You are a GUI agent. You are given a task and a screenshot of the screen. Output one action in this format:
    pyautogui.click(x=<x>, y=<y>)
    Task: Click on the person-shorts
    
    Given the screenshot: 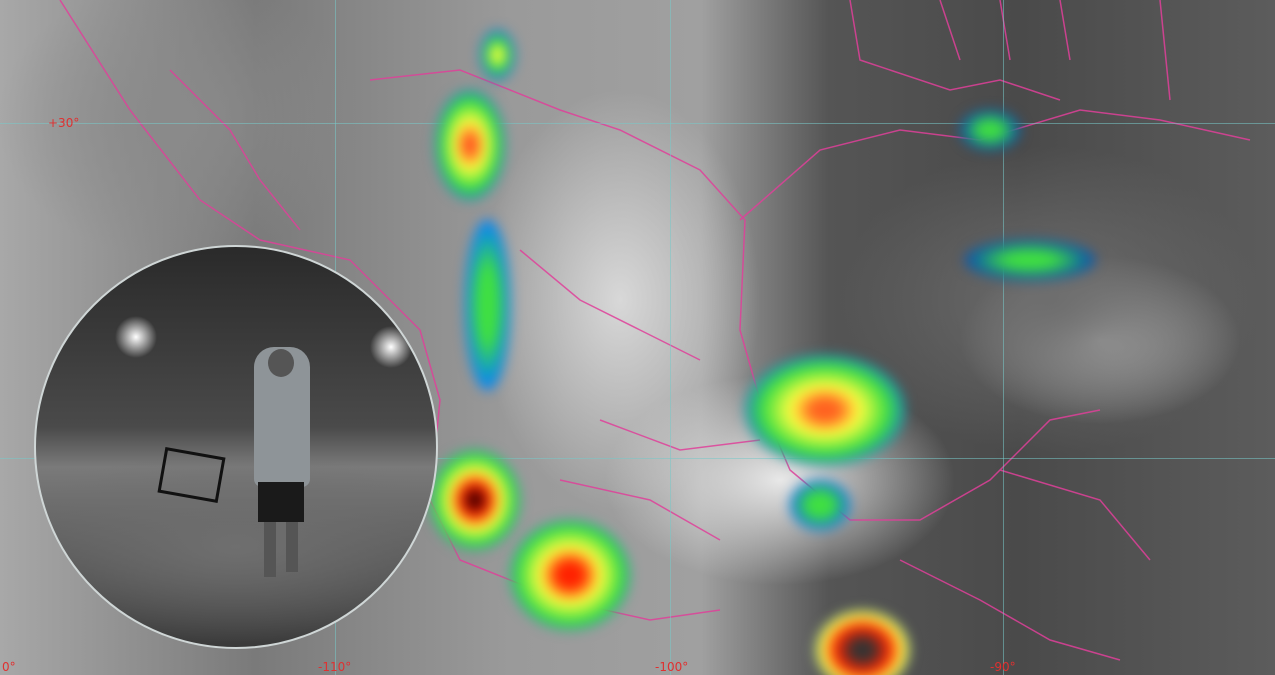 What is the action you would take?
    pyautogui.click(x=281, y=502)
    